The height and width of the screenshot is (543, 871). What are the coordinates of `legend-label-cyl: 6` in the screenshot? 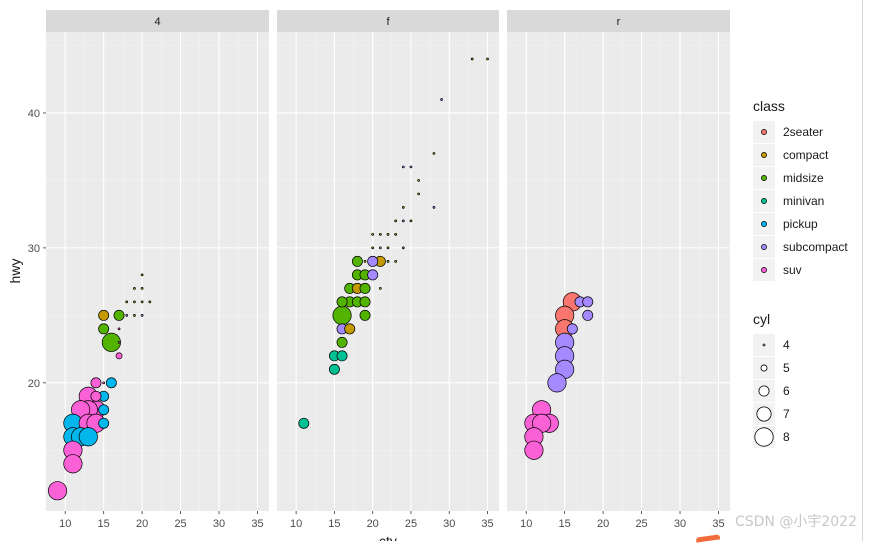 It's located at (786, 391).